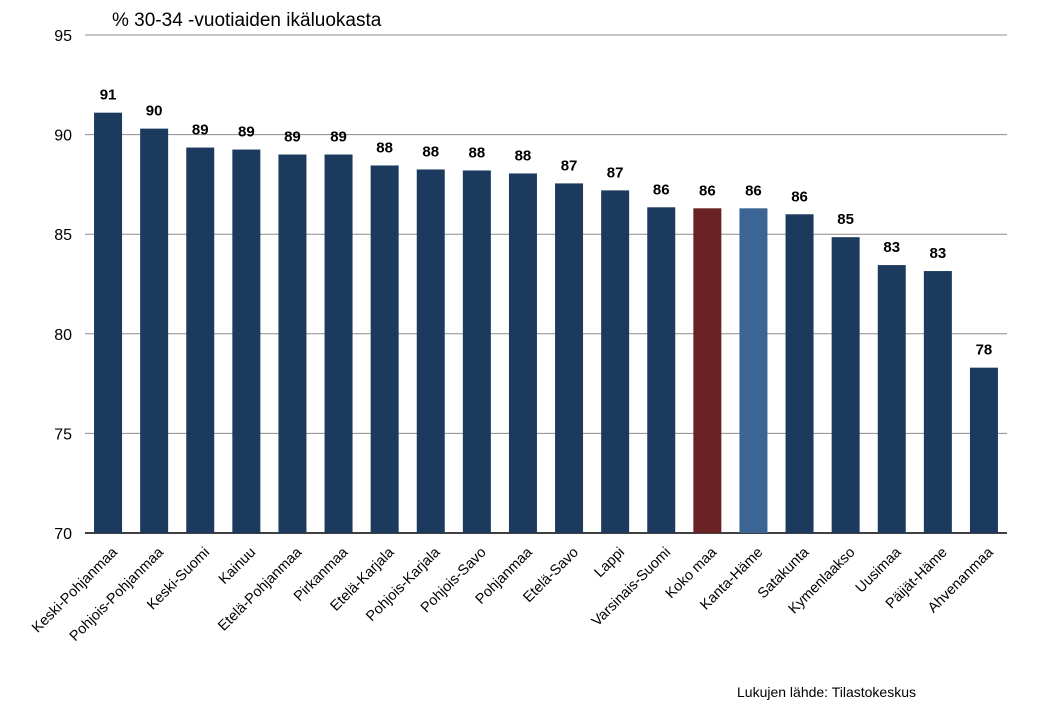  What do you see at coordinates (610, 563) in the screenshot?
I see `x-tick-label: Lappi` at bounding box center [610, 563].